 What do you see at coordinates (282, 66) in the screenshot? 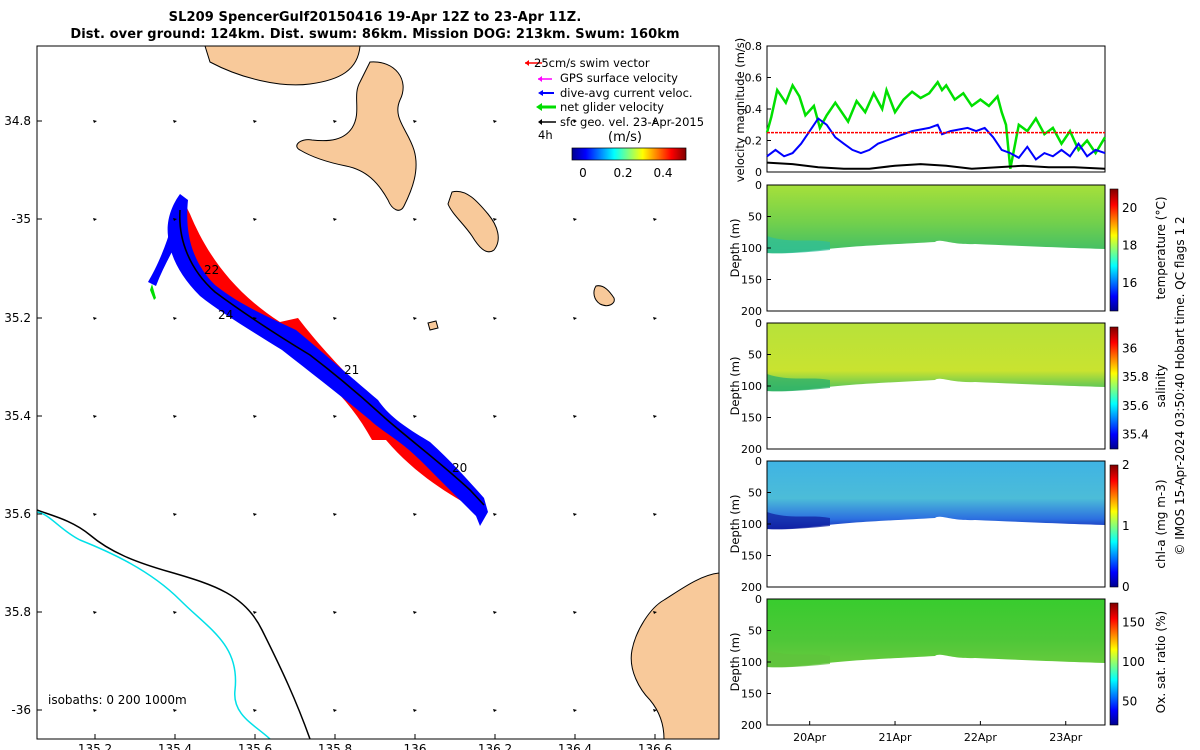
I see `land-top` at bounding box center [282, 66].